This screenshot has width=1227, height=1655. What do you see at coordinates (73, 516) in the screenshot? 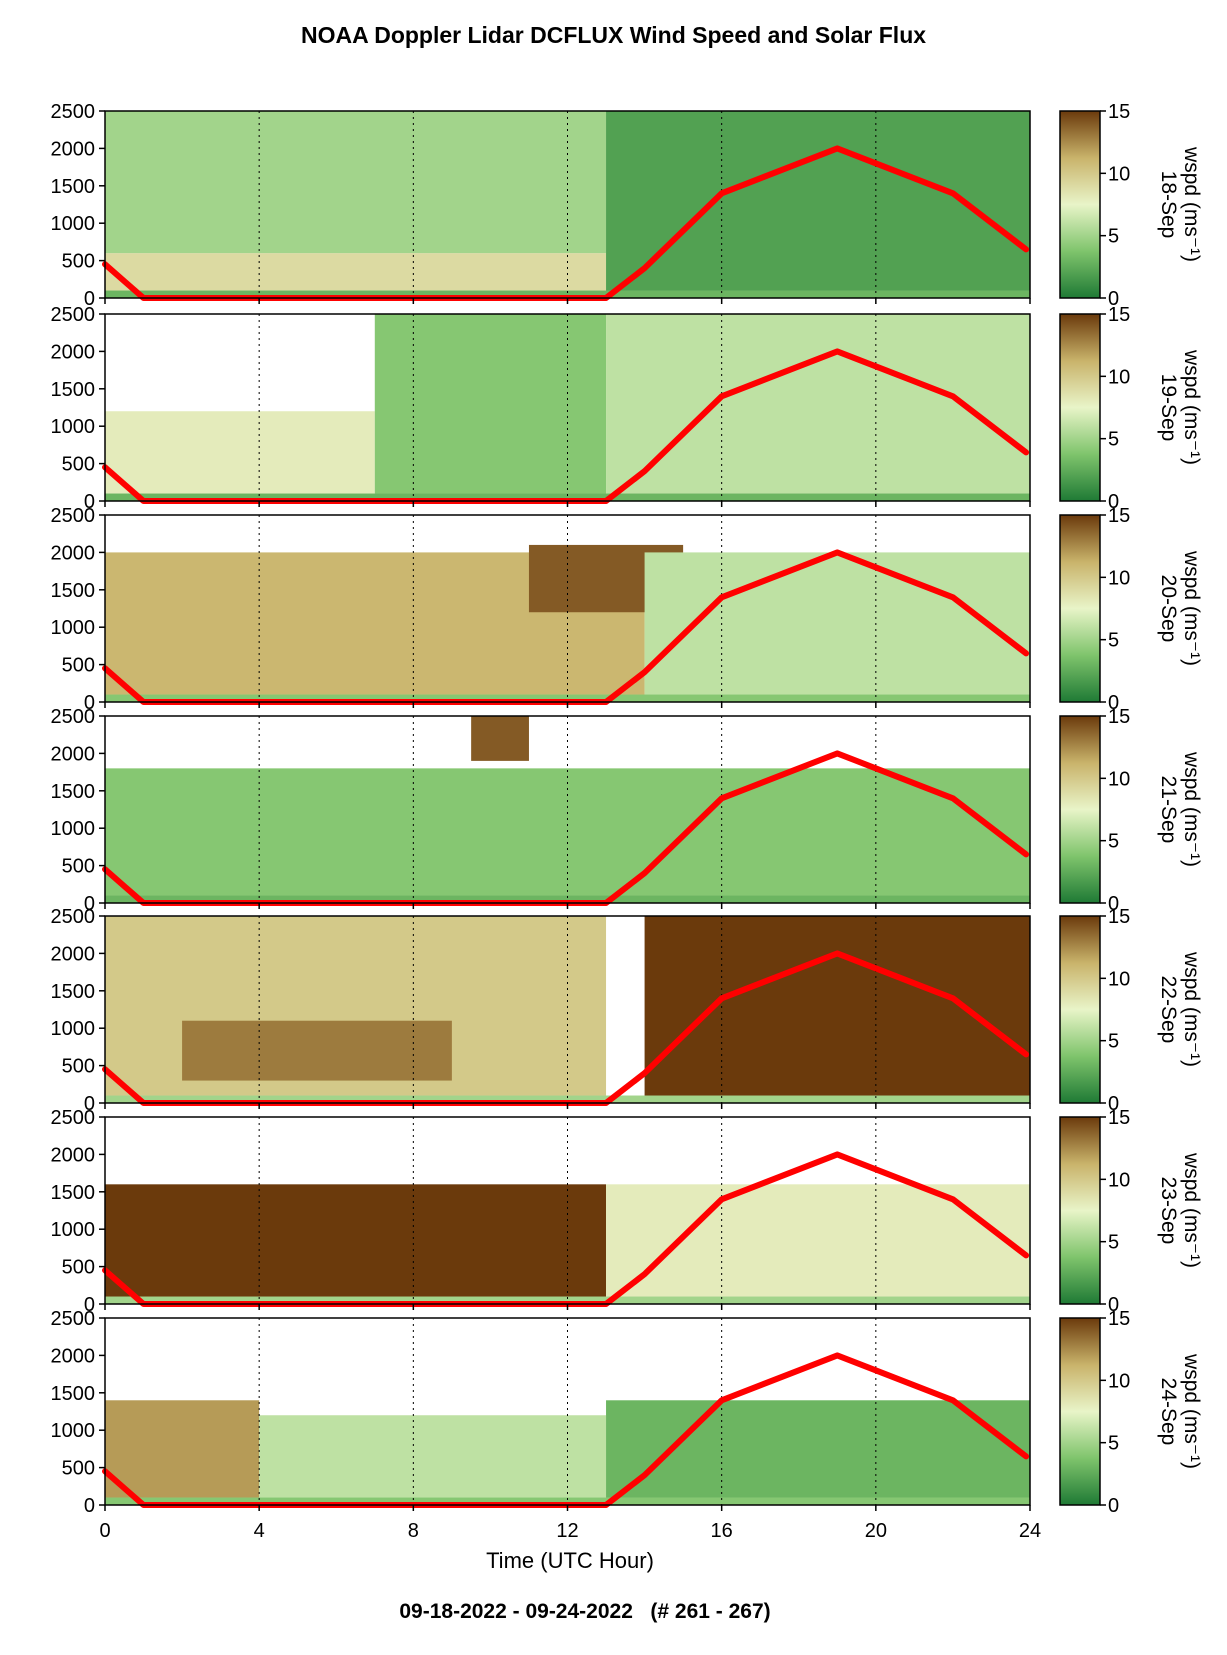
I see `panel-2-ytick-label-5: 2500` at bounding box center [73, 516].